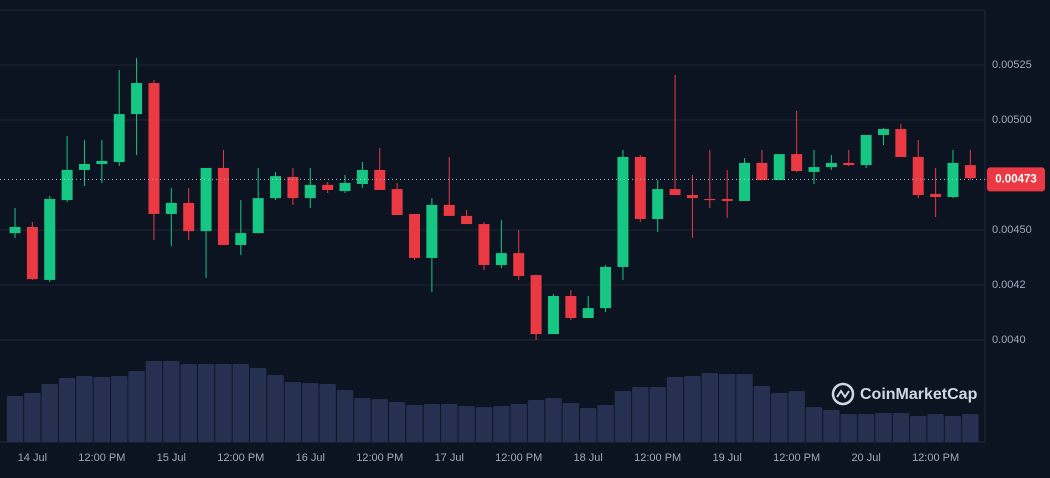  Describe the element at coordinates (449, 458) in the screenshot. I see `x-tick-label: 17 Jul` at that location.